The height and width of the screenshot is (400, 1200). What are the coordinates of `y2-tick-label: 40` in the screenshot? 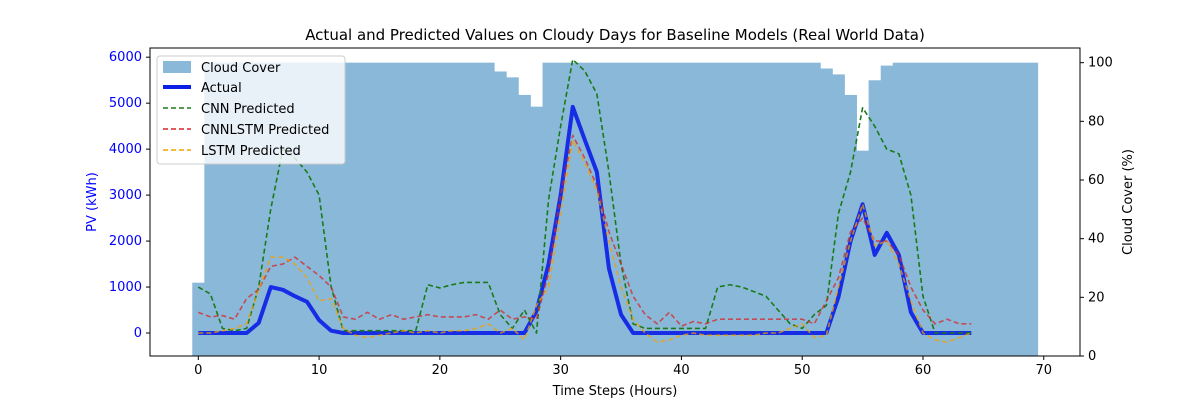 It's located at (1096, 239).